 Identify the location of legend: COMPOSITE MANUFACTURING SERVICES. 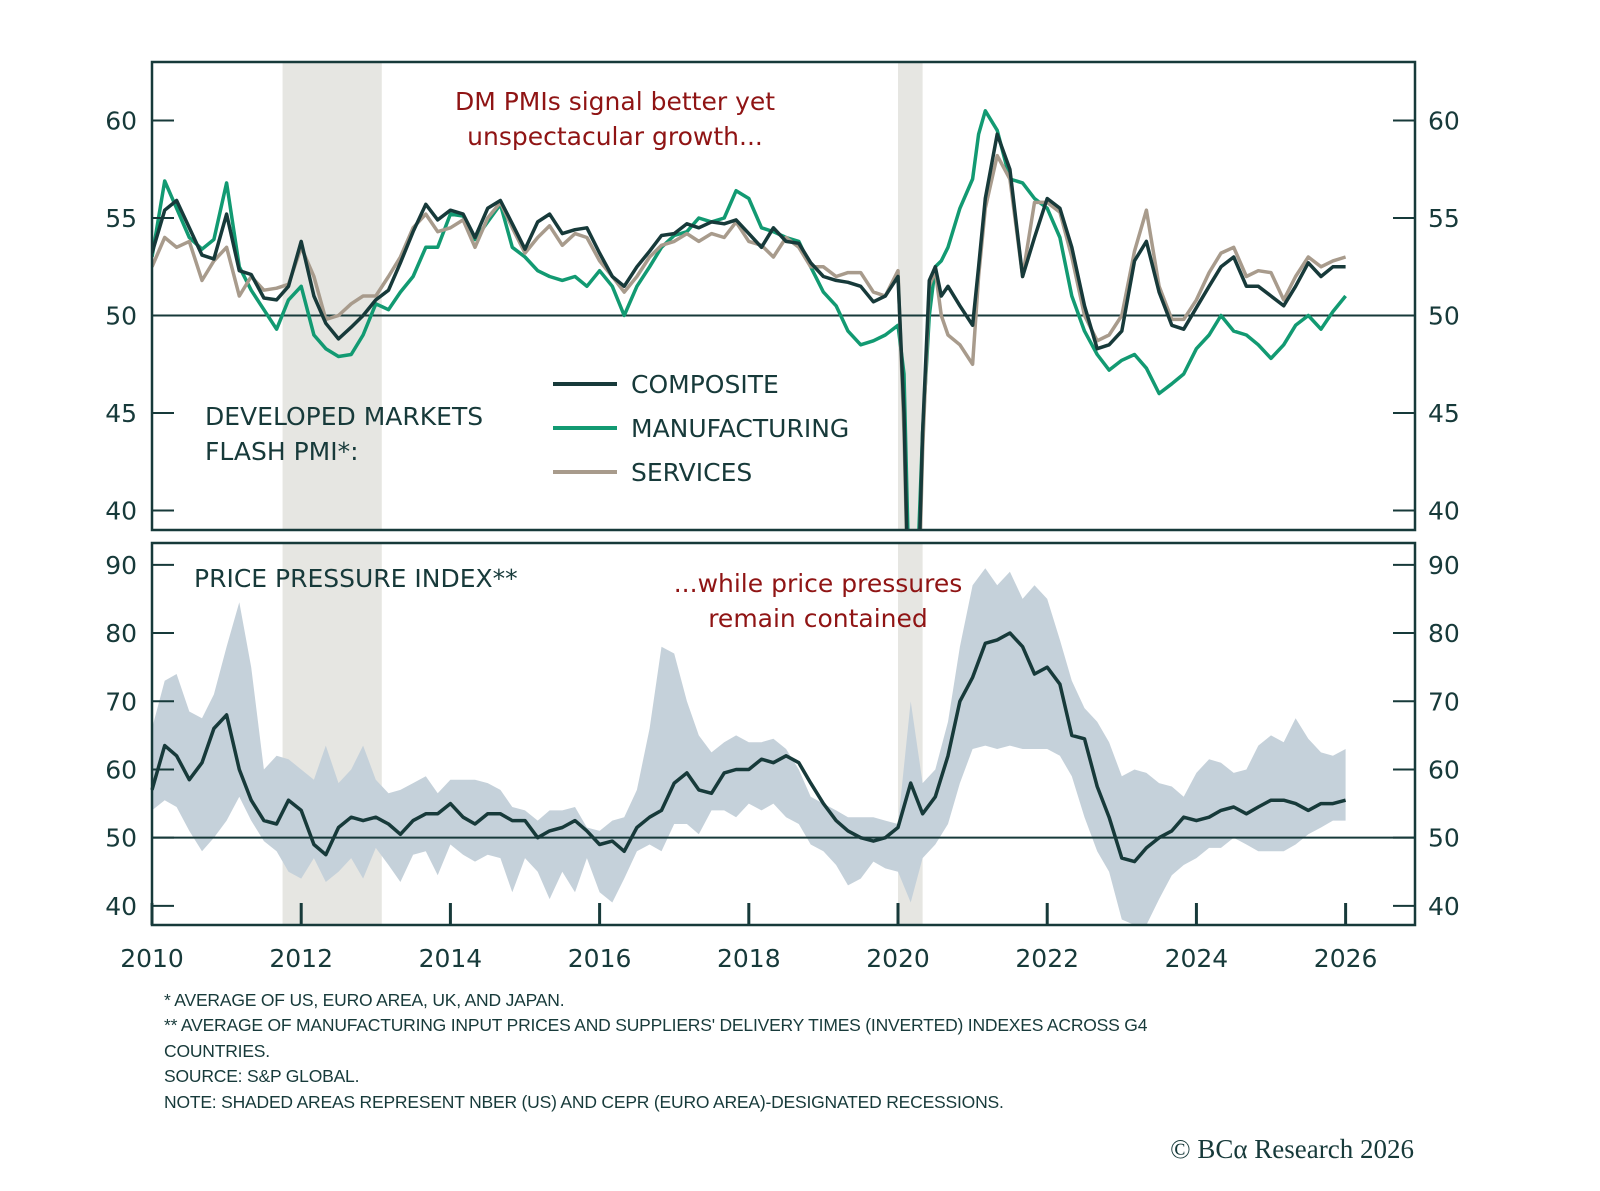
(701, 428).